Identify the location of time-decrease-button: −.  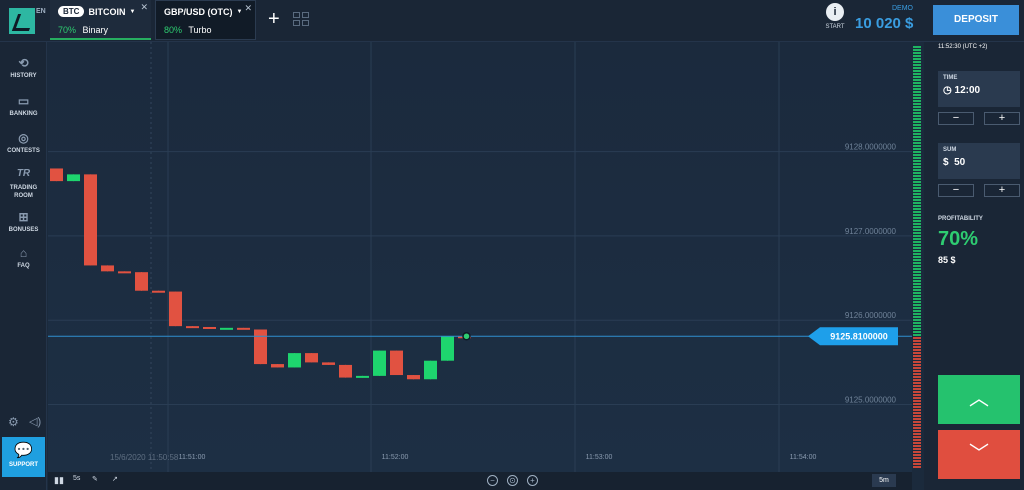
(956, 118).